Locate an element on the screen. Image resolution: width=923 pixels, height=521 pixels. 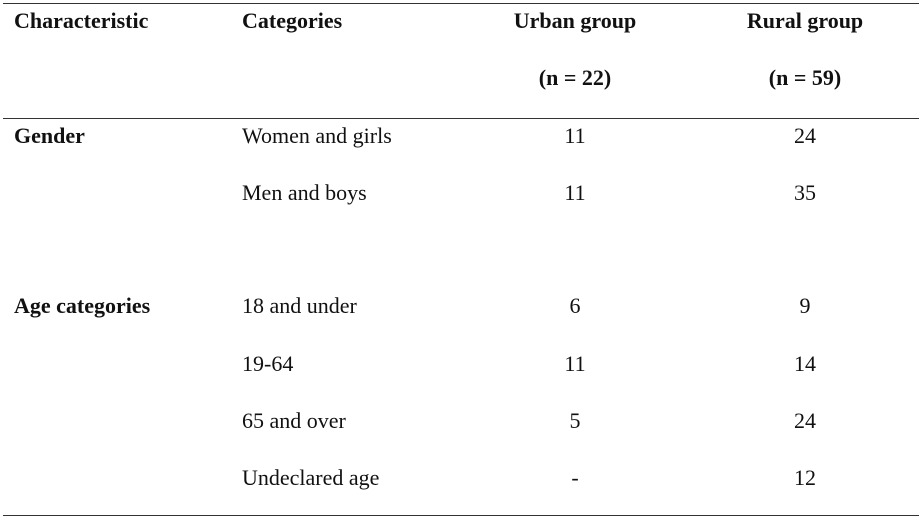
row-category: Undeclared age is located at coordinates (311, 477).